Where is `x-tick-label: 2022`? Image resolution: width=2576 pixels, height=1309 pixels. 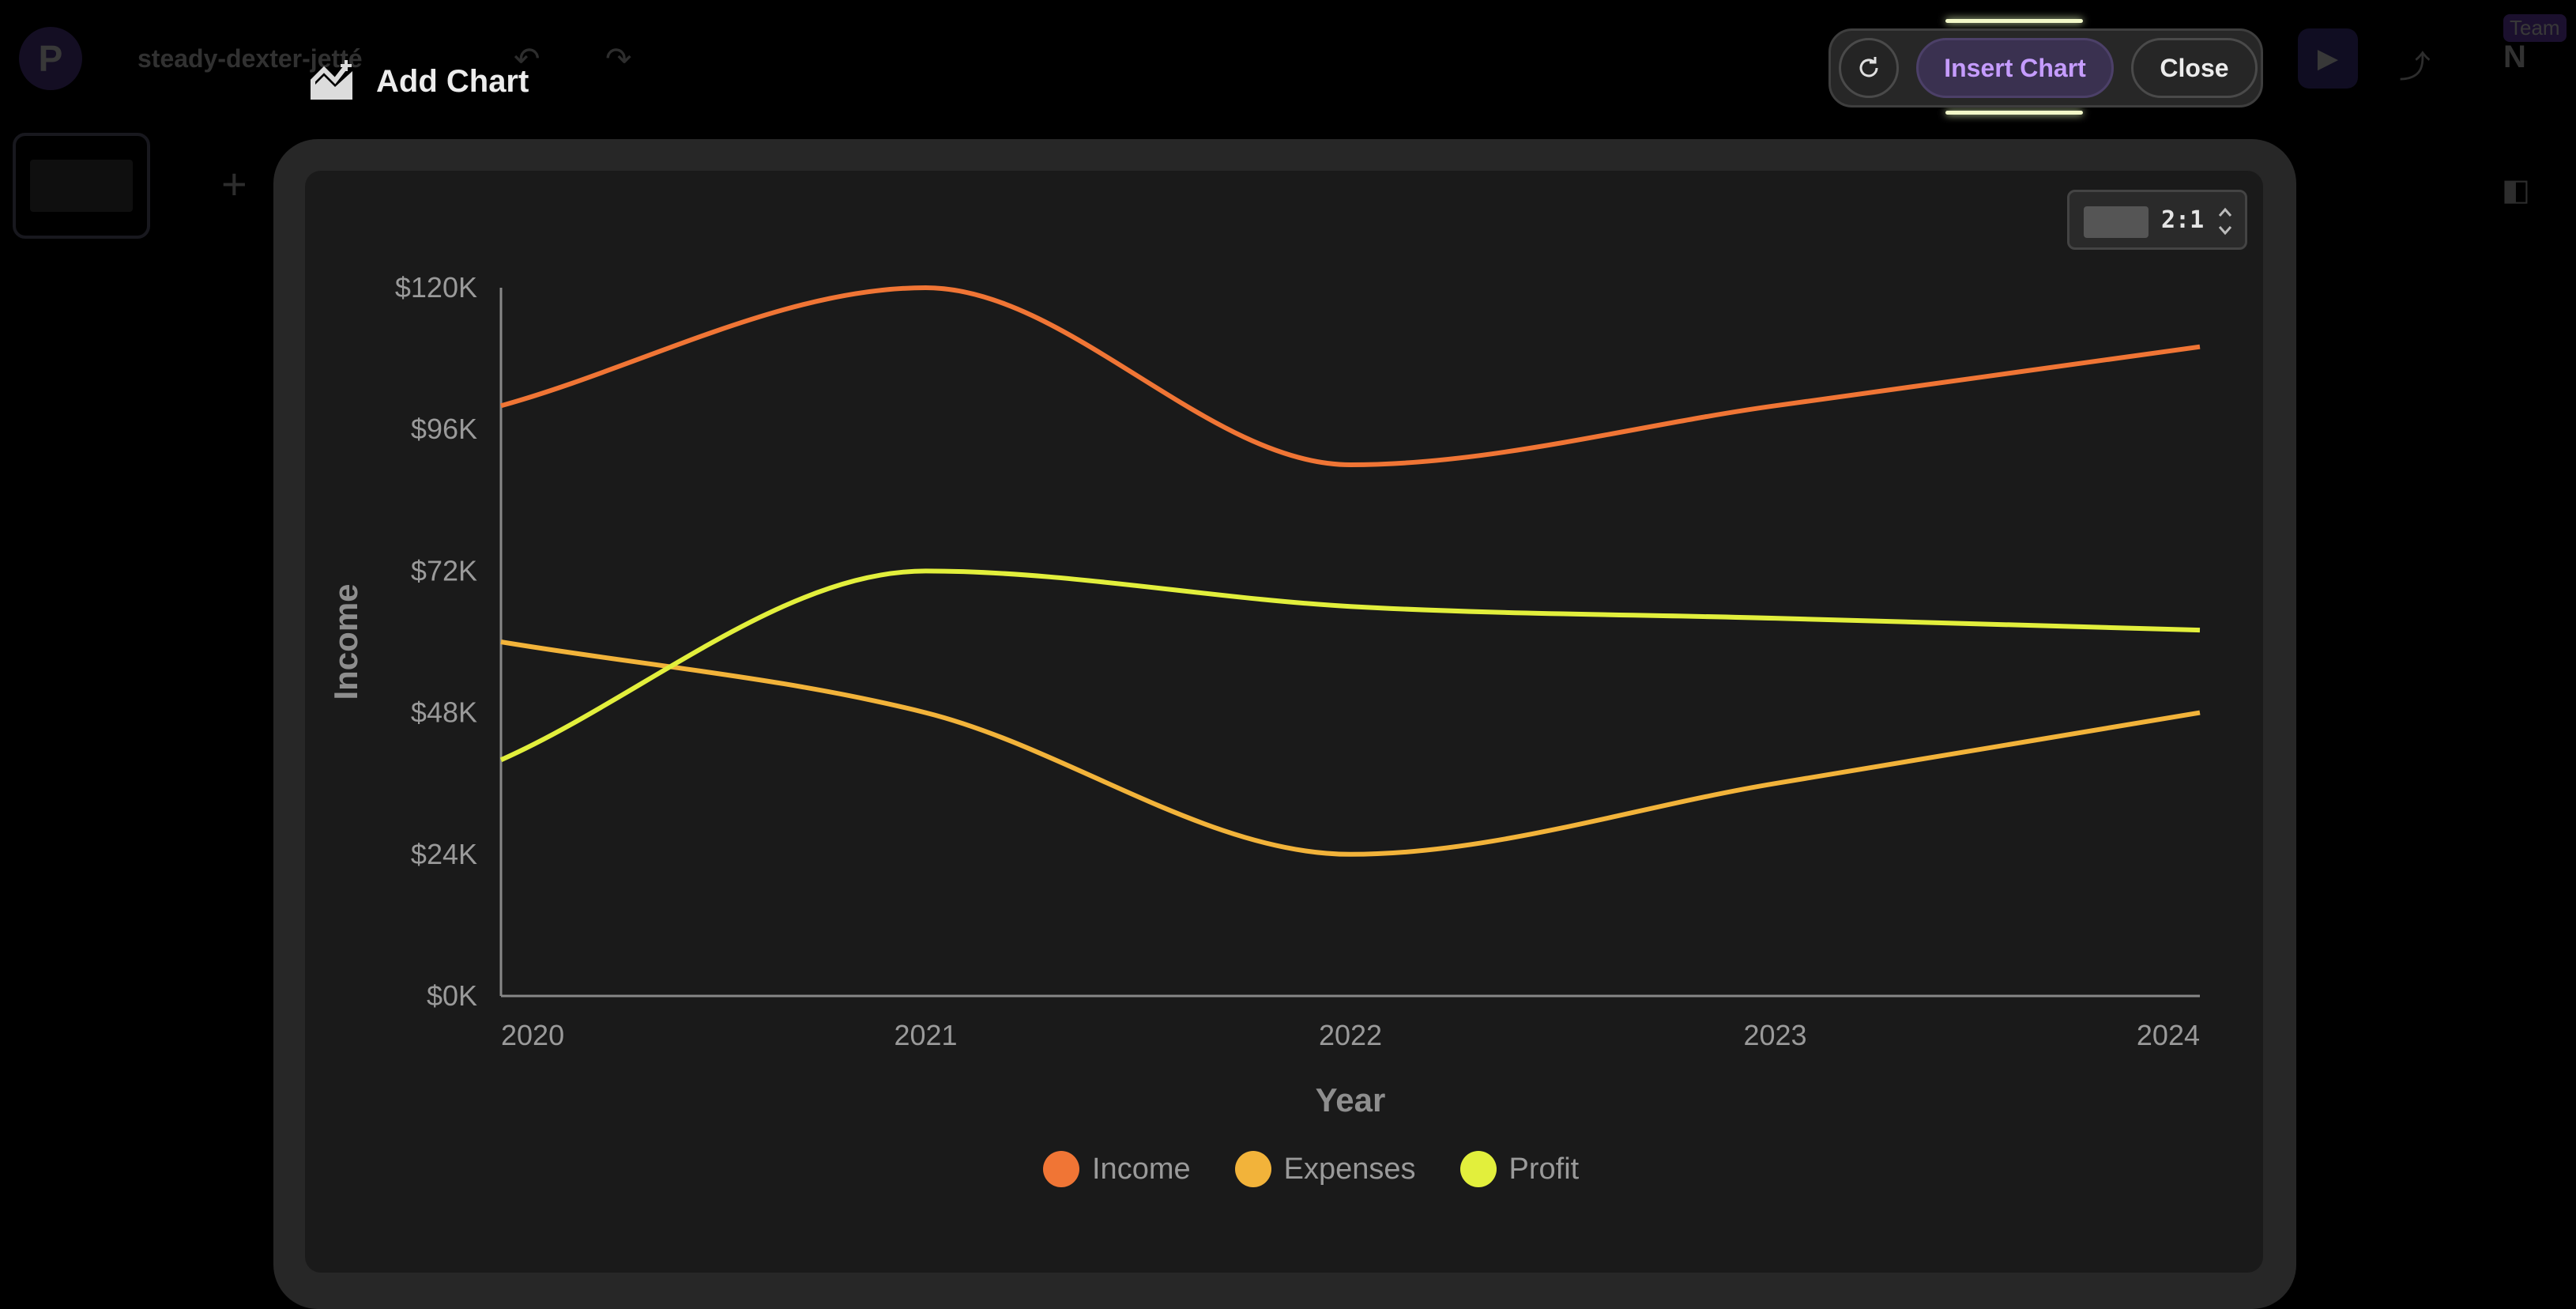
x-tick-label: 2022 is located at coordinates (1350, 1035).